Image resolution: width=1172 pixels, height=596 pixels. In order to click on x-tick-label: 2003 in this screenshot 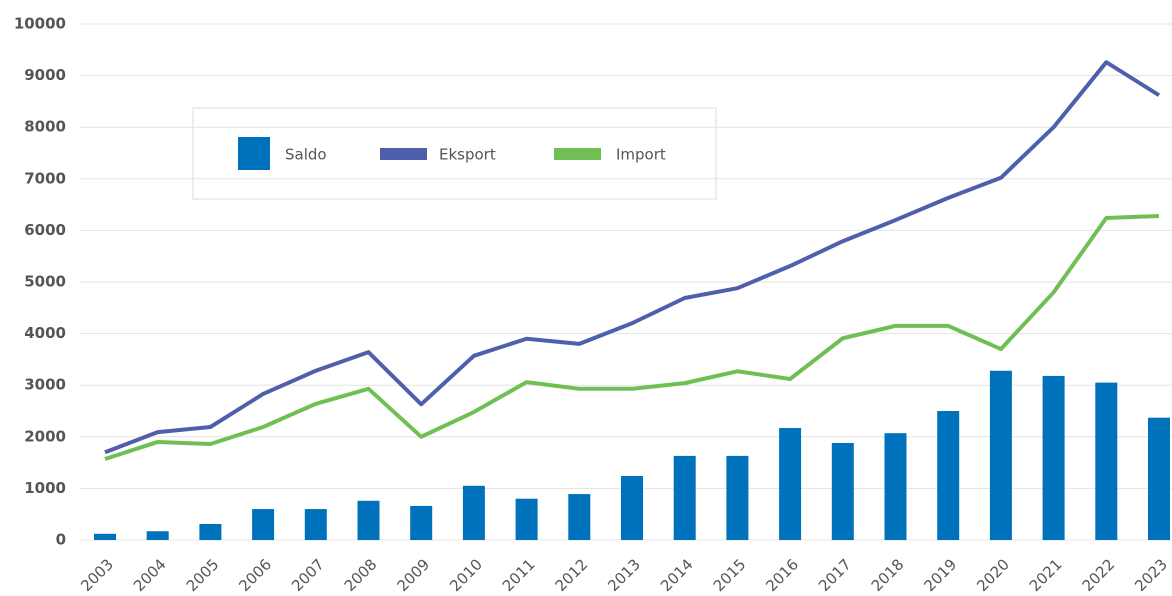, I will do `click(97, 575)`.